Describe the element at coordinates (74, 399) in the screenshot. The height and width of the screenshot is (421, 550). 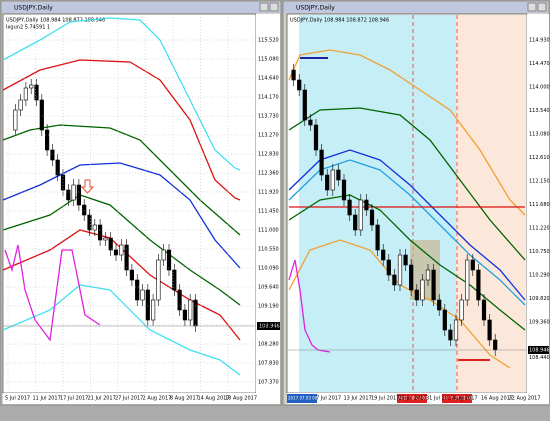
I see `date-label: 17 Jul 2017` at that location.